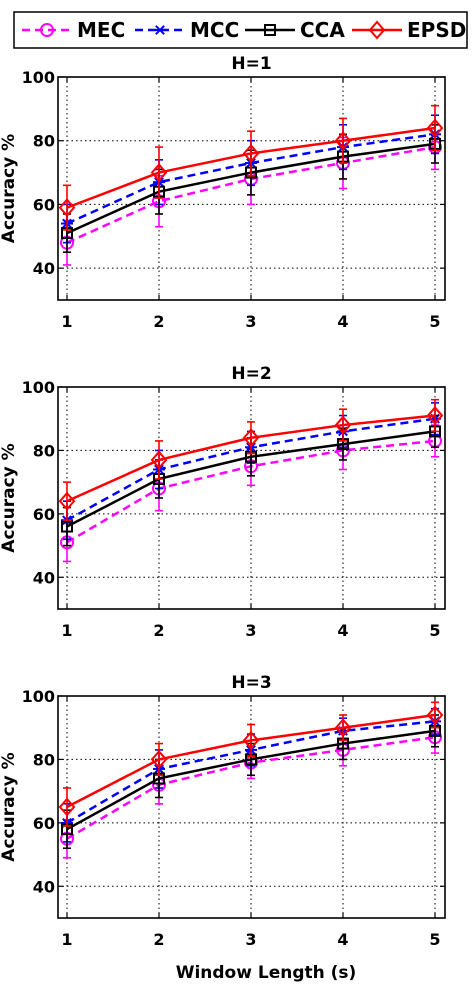 The image size is (474, 991). I want to click on data-point-square-icon, so click(67, 526).